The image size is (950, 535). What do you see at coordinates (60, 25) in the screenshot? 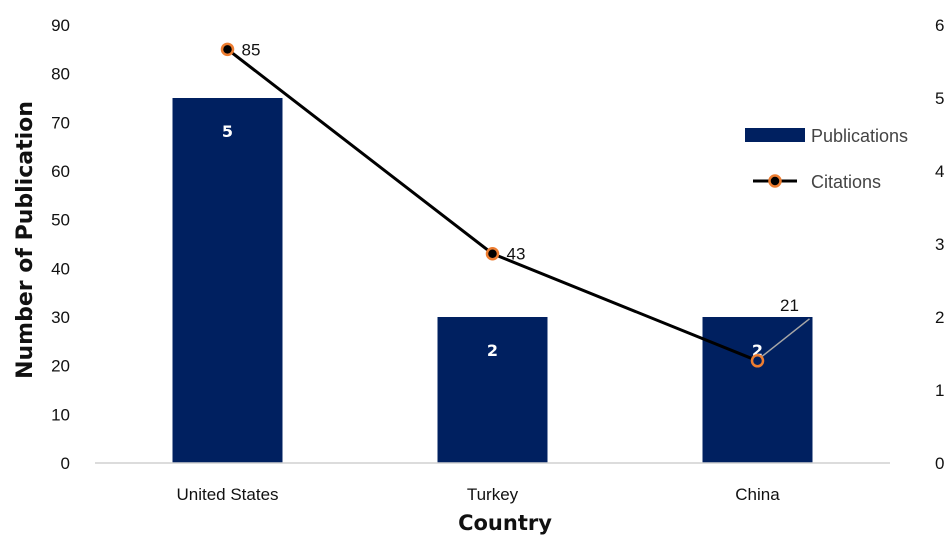
I see `y-tick-label: 90` at bounding box center [60, 25].